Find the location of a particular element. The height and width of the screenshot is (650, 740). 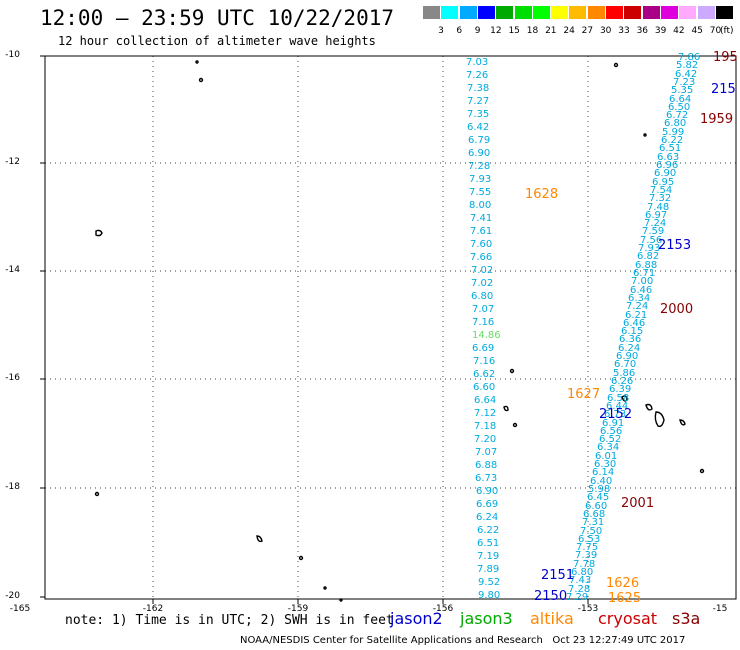

wave-height-value: 6.82 is located at coordinates (648, 256).